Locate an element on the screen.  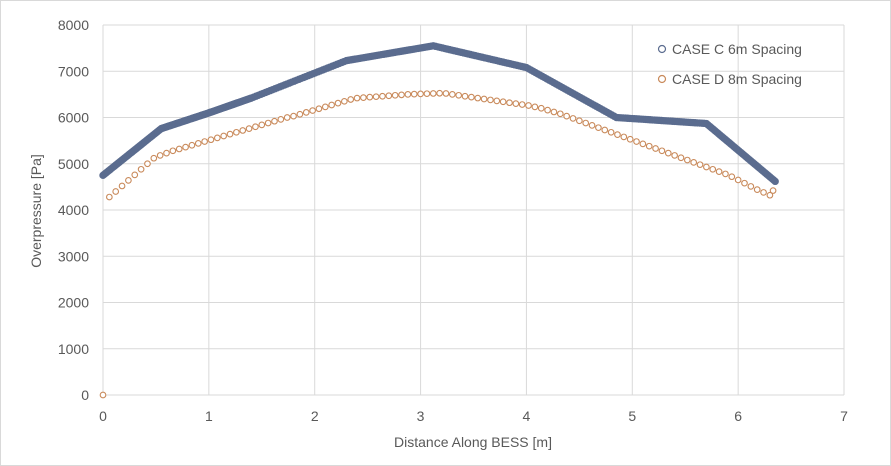
y-tick-label: 3000 is located at coordinates (73, 256).